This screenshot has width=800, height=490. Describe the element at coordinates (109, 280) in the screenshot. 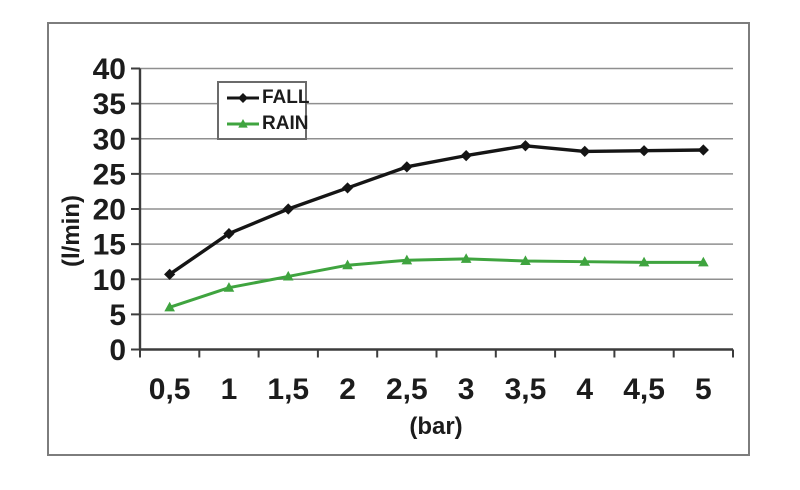

I see `y-tick-label: 10` at that location.